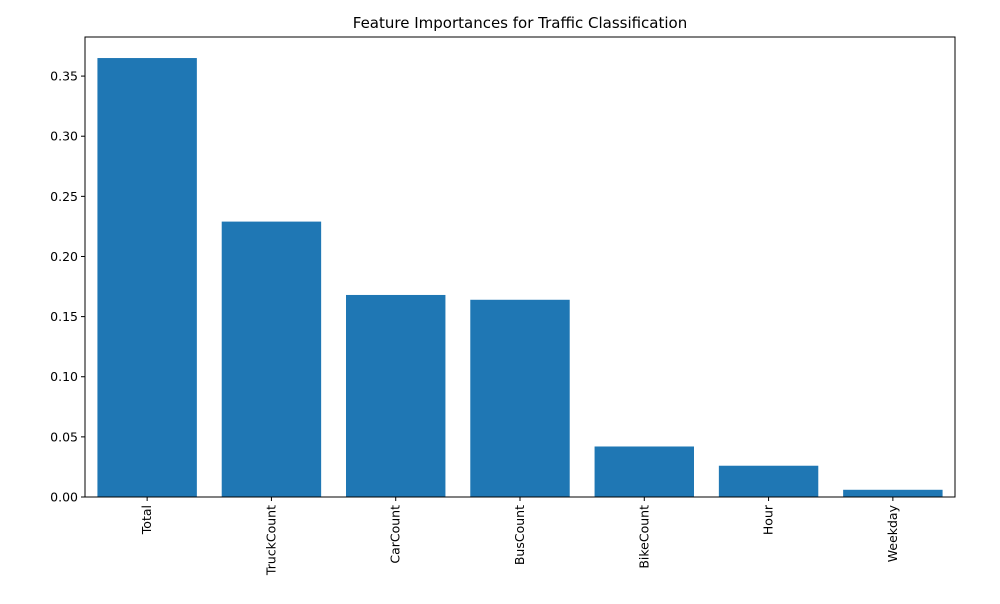 Image resolution: width=1000 pixels, height=604 pixels. Describe the element at coordinates (768, 481) in the screenshot. I see `bar-hour` at that location.